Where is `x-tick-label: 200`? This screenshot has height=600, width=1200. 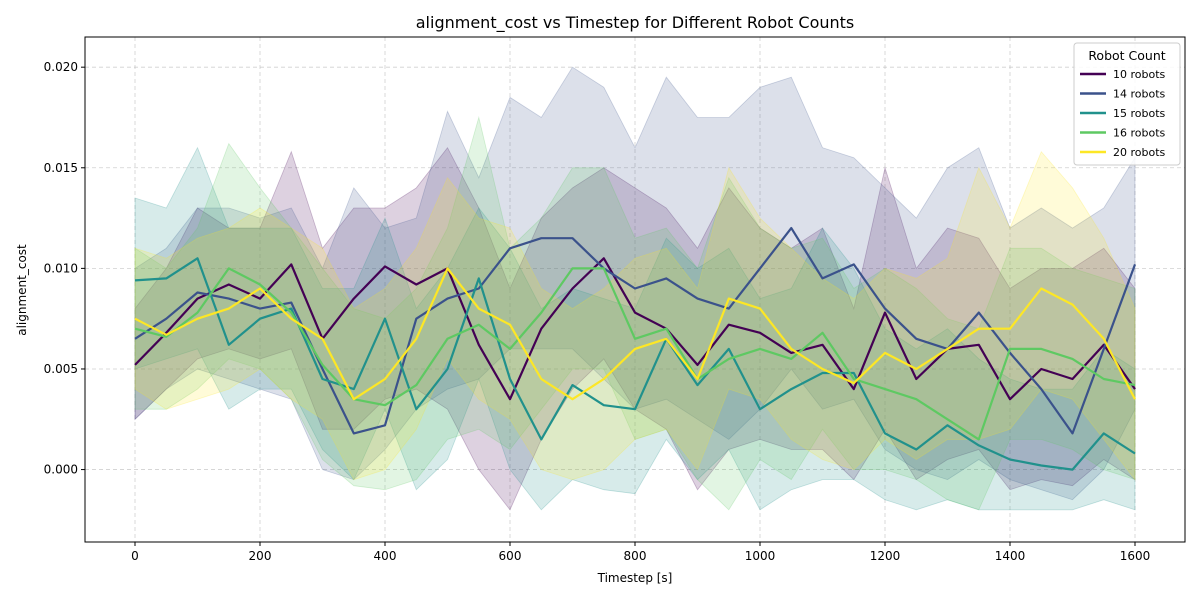 x-tick-label: 200 is located at coordinates (260, 556).